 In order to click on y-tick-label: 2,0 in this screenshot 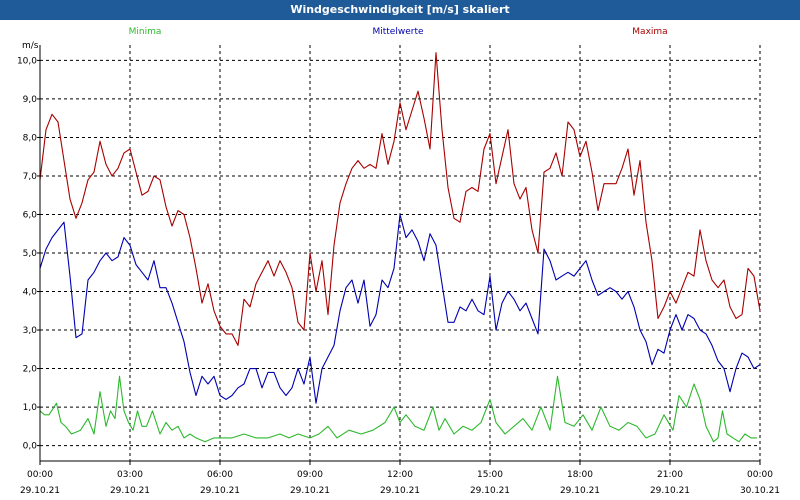, I will do `click(30, 370)`.